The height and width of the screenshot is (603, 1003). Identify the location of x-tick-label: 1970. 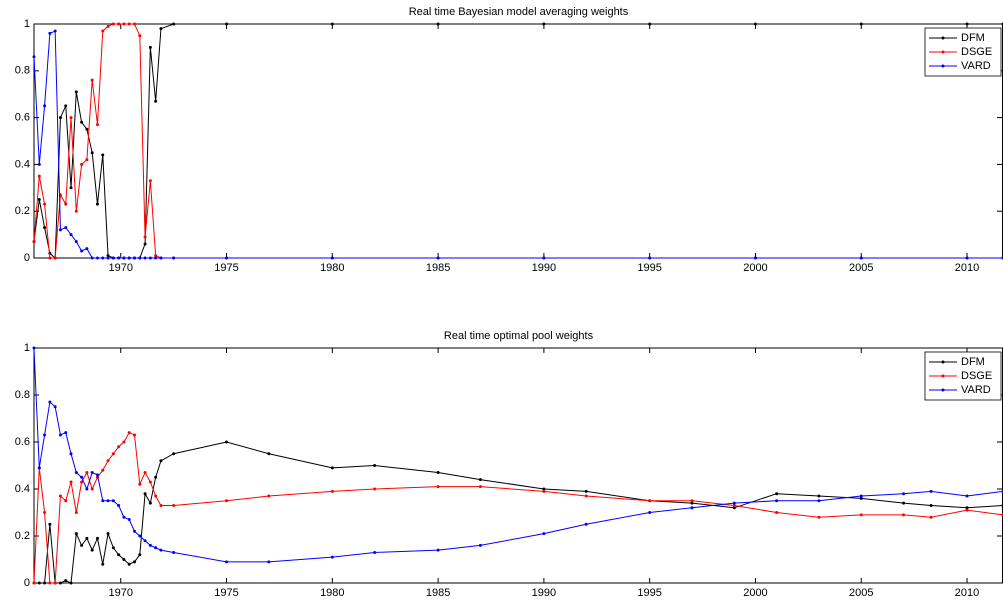
(121, 593).